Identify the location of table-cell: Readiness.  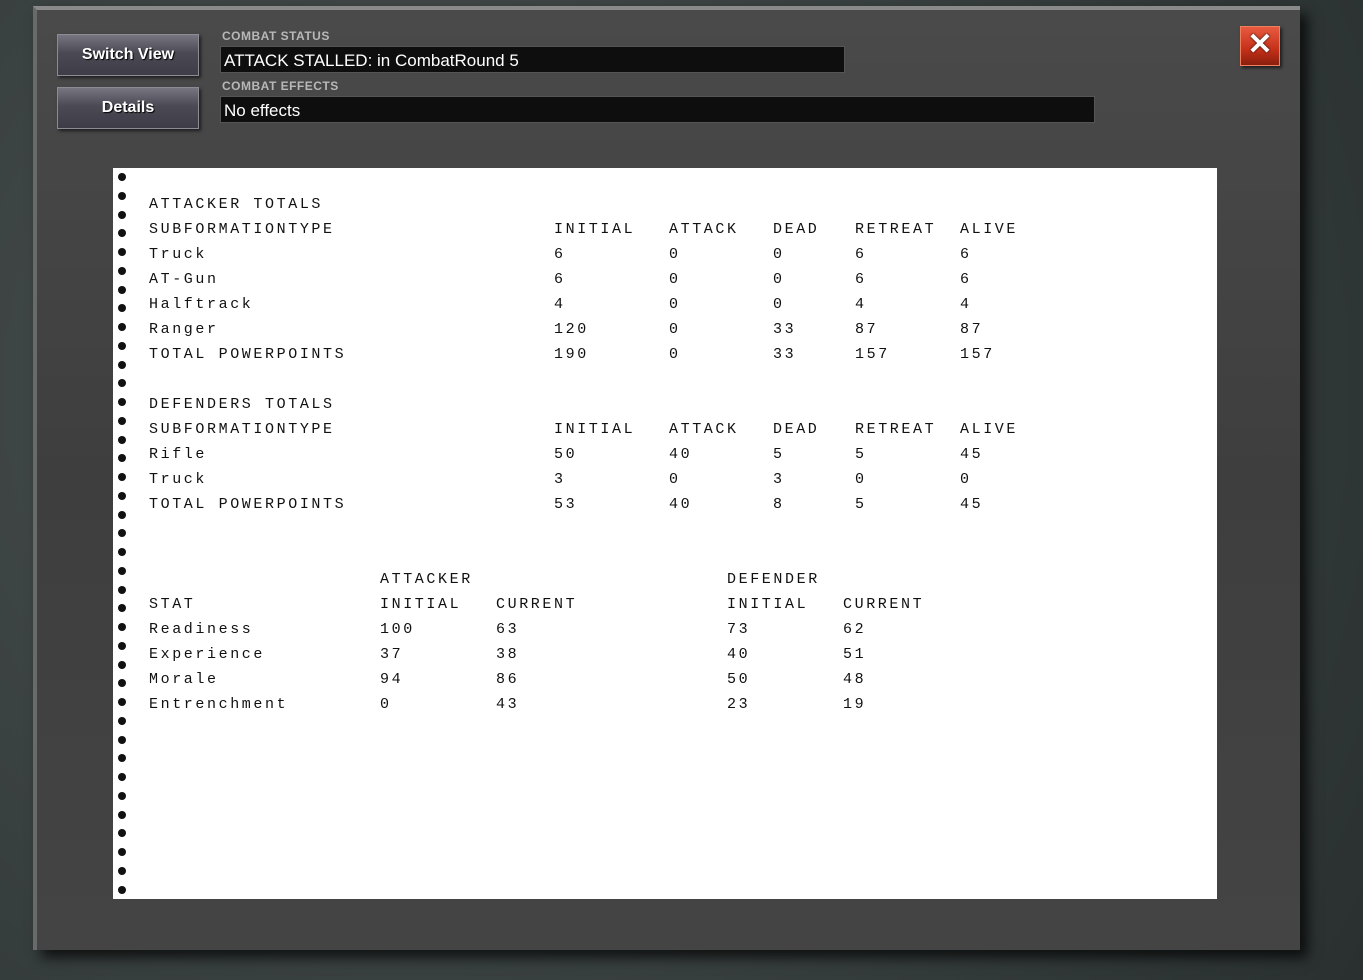
(201, 629).